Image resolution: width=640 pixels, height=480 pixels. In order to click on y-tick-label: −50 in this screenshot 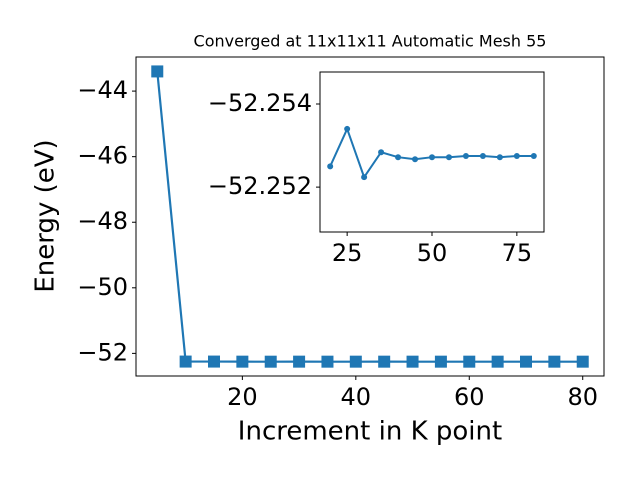, I will do `click(102, 287)`.